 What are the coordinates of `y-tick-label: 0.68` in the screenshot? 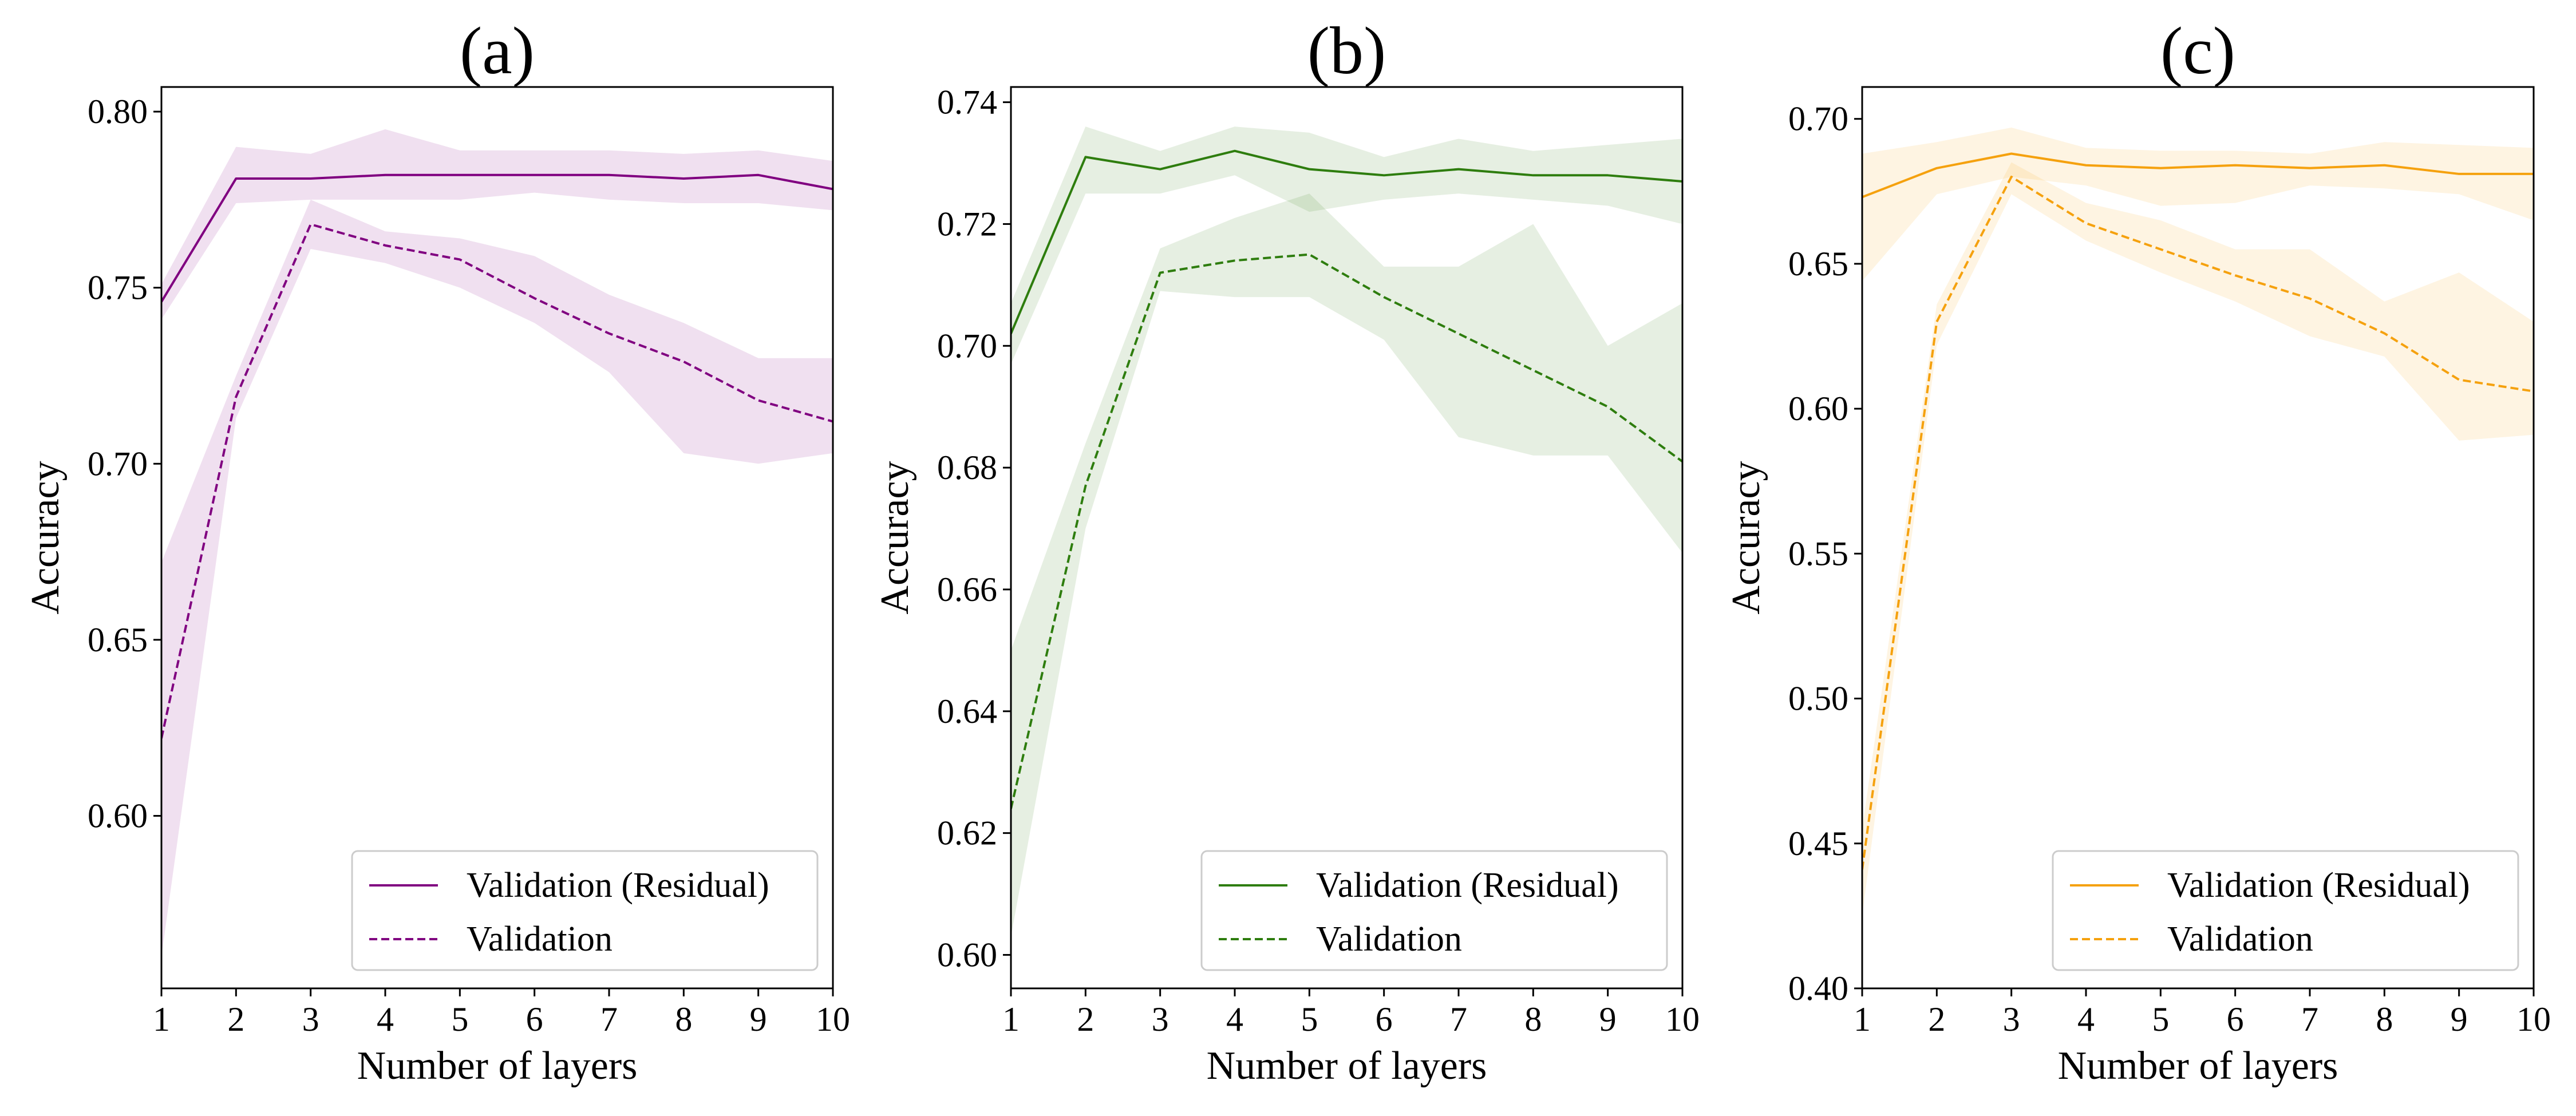 It's located at (967, 467).